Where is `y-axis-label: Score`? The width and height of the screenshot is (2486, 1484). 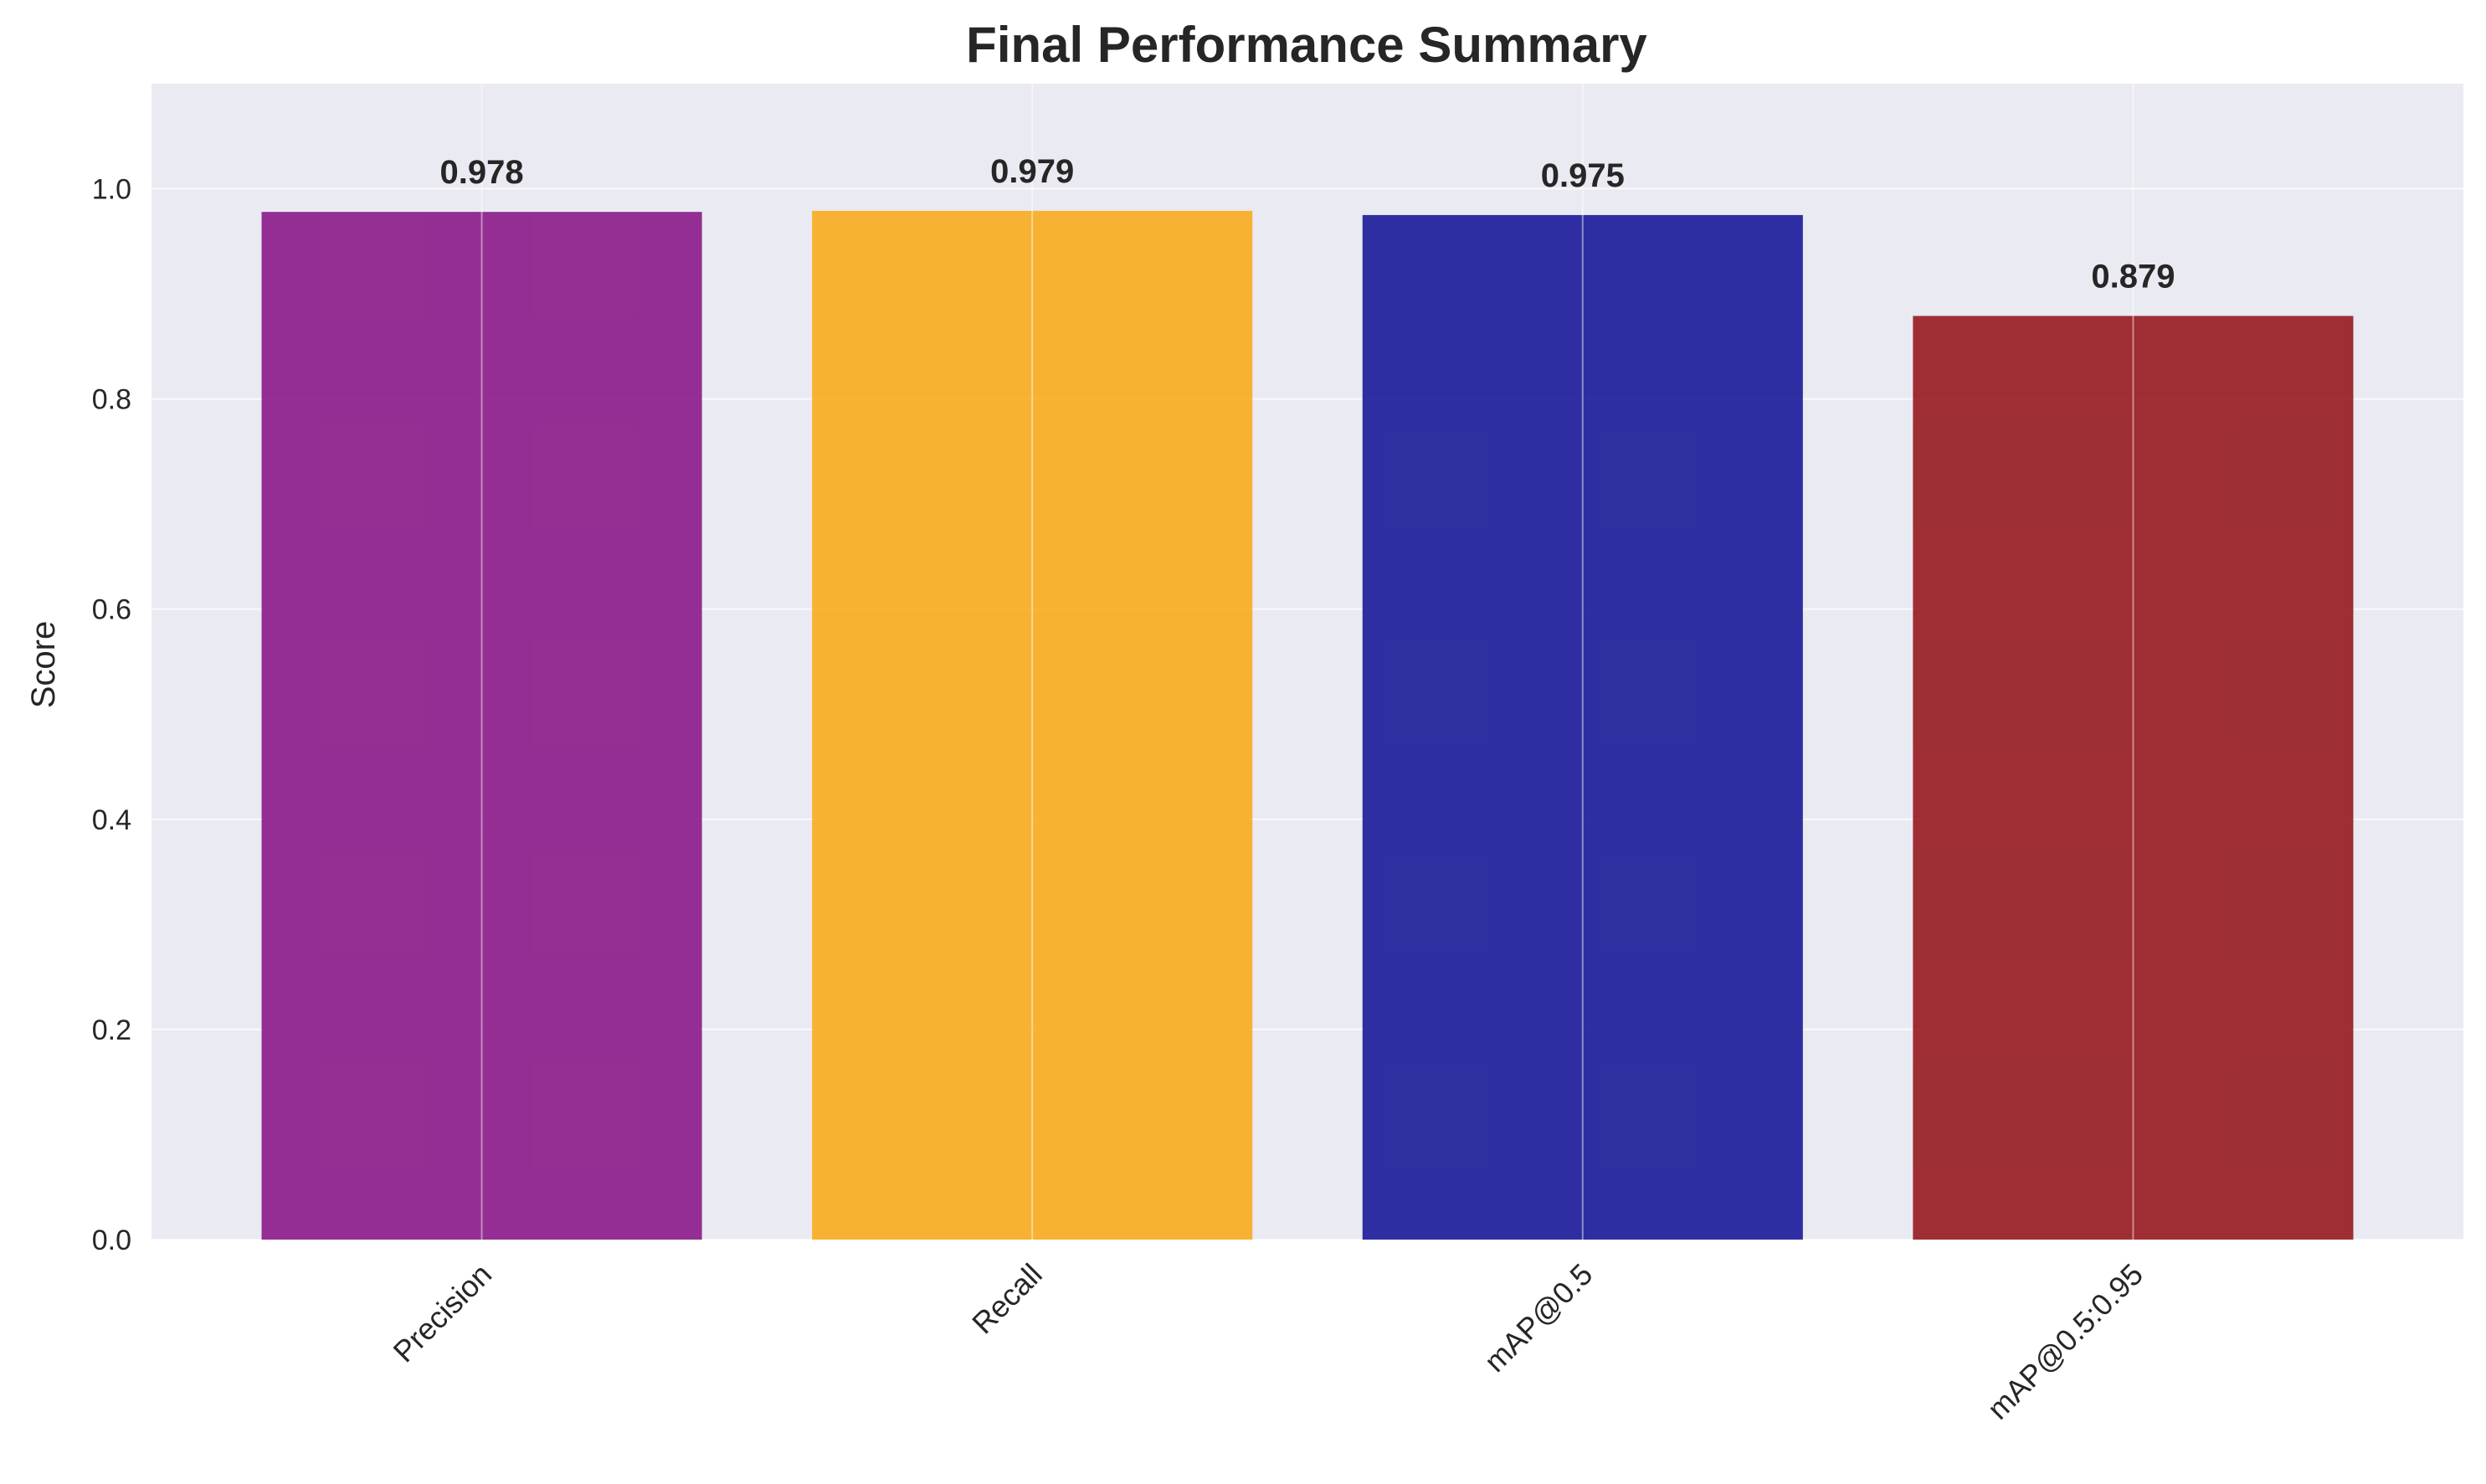
y-axis-label: Score is located at coordinates (43, 665).